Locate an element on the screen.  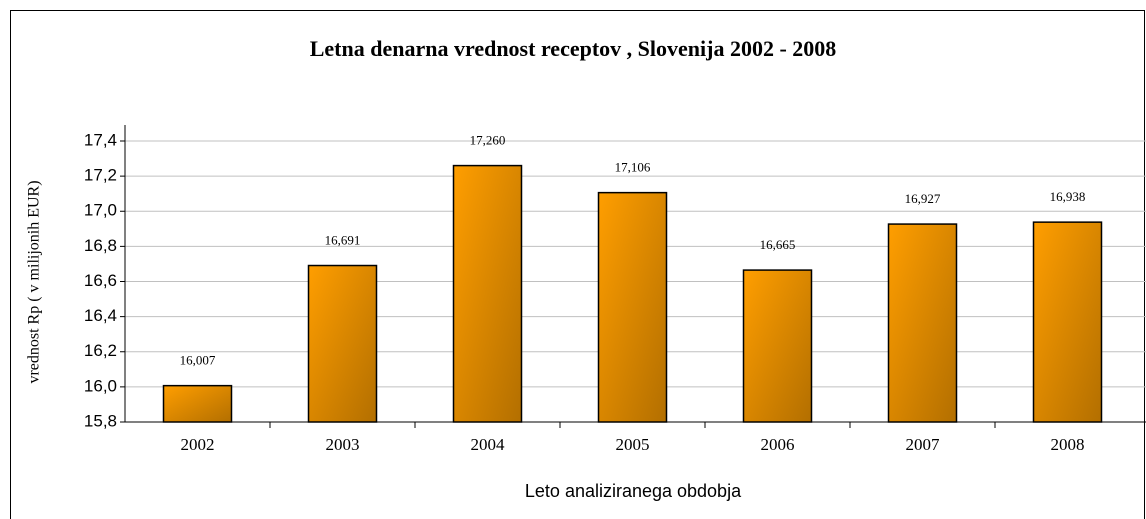
value-label: 17,106 is located at coordinates (633, 167).